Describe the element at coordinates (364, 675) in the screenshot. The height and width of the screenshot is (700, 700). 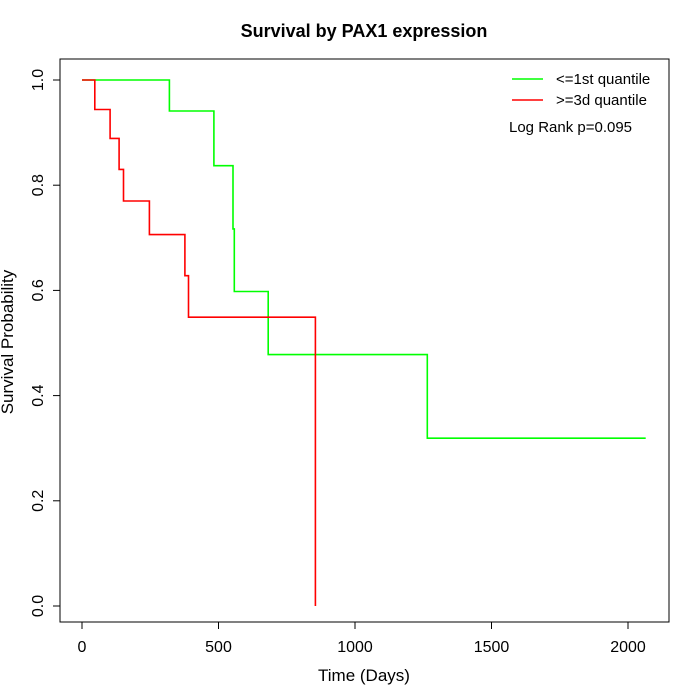
I see `x-axis-label: Time (Days)` at that location.